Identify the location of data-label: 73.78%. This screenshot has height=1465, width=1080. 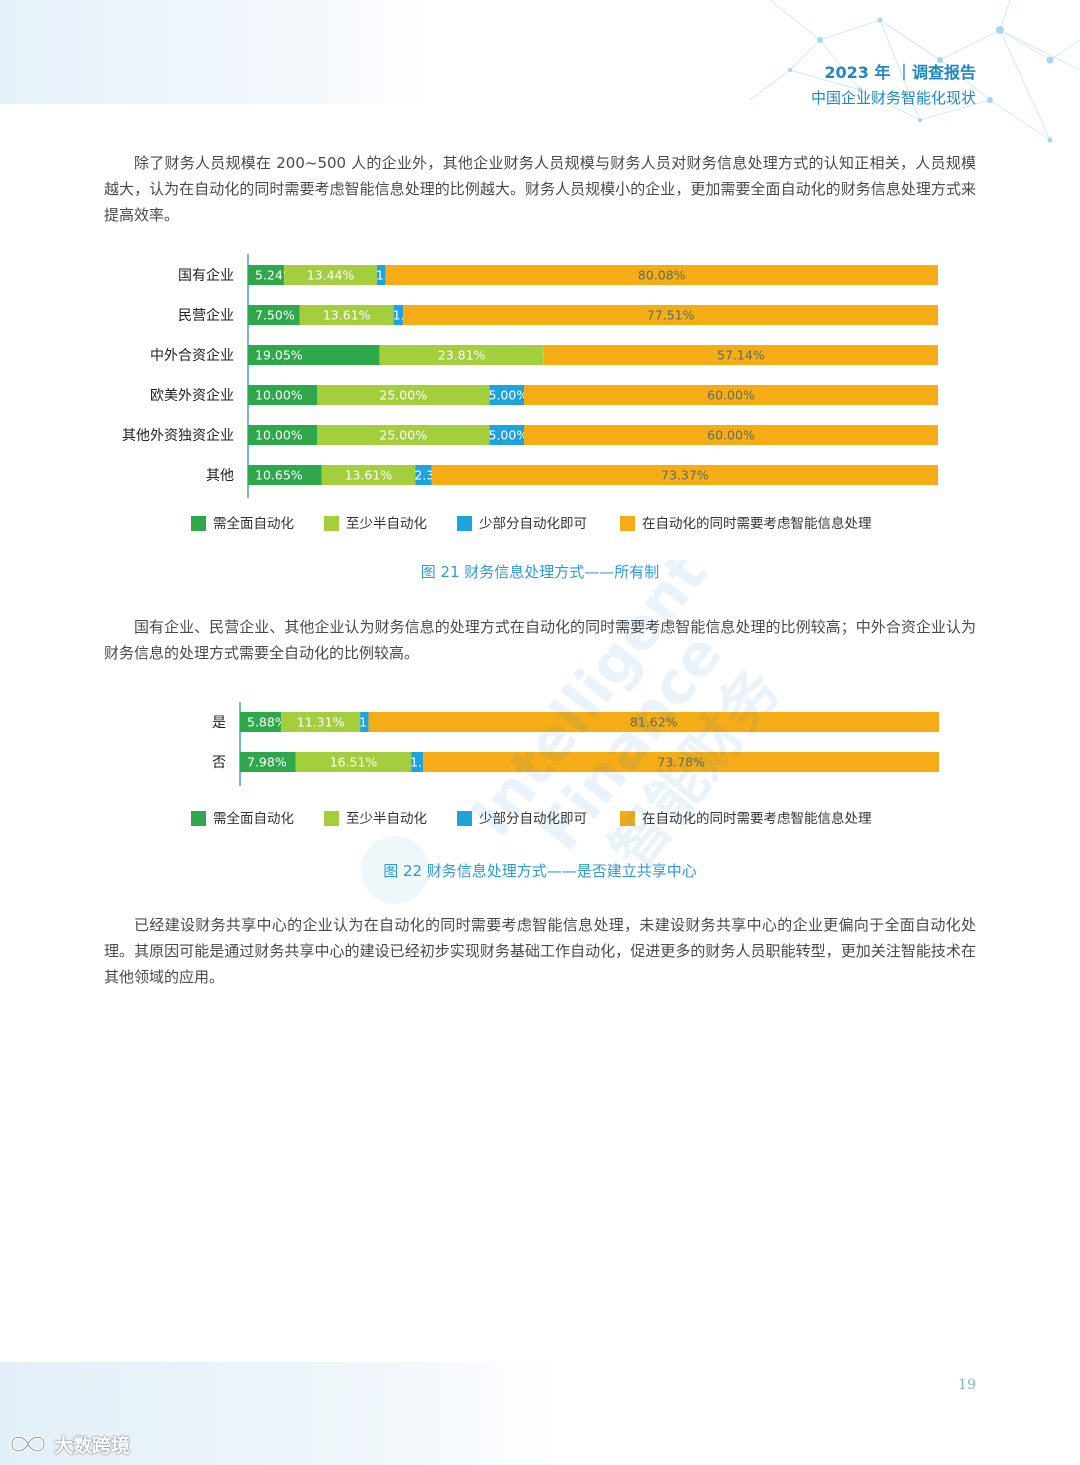
(681, 762).